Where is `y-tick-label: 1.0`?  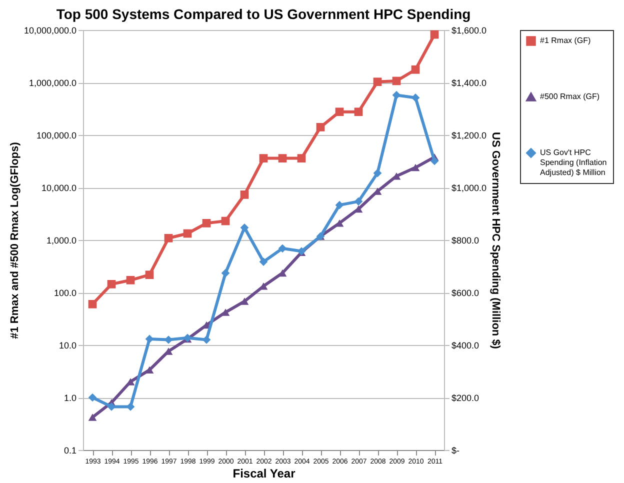
y-tick-label: 1.0 is located at coordinates (70, 398).